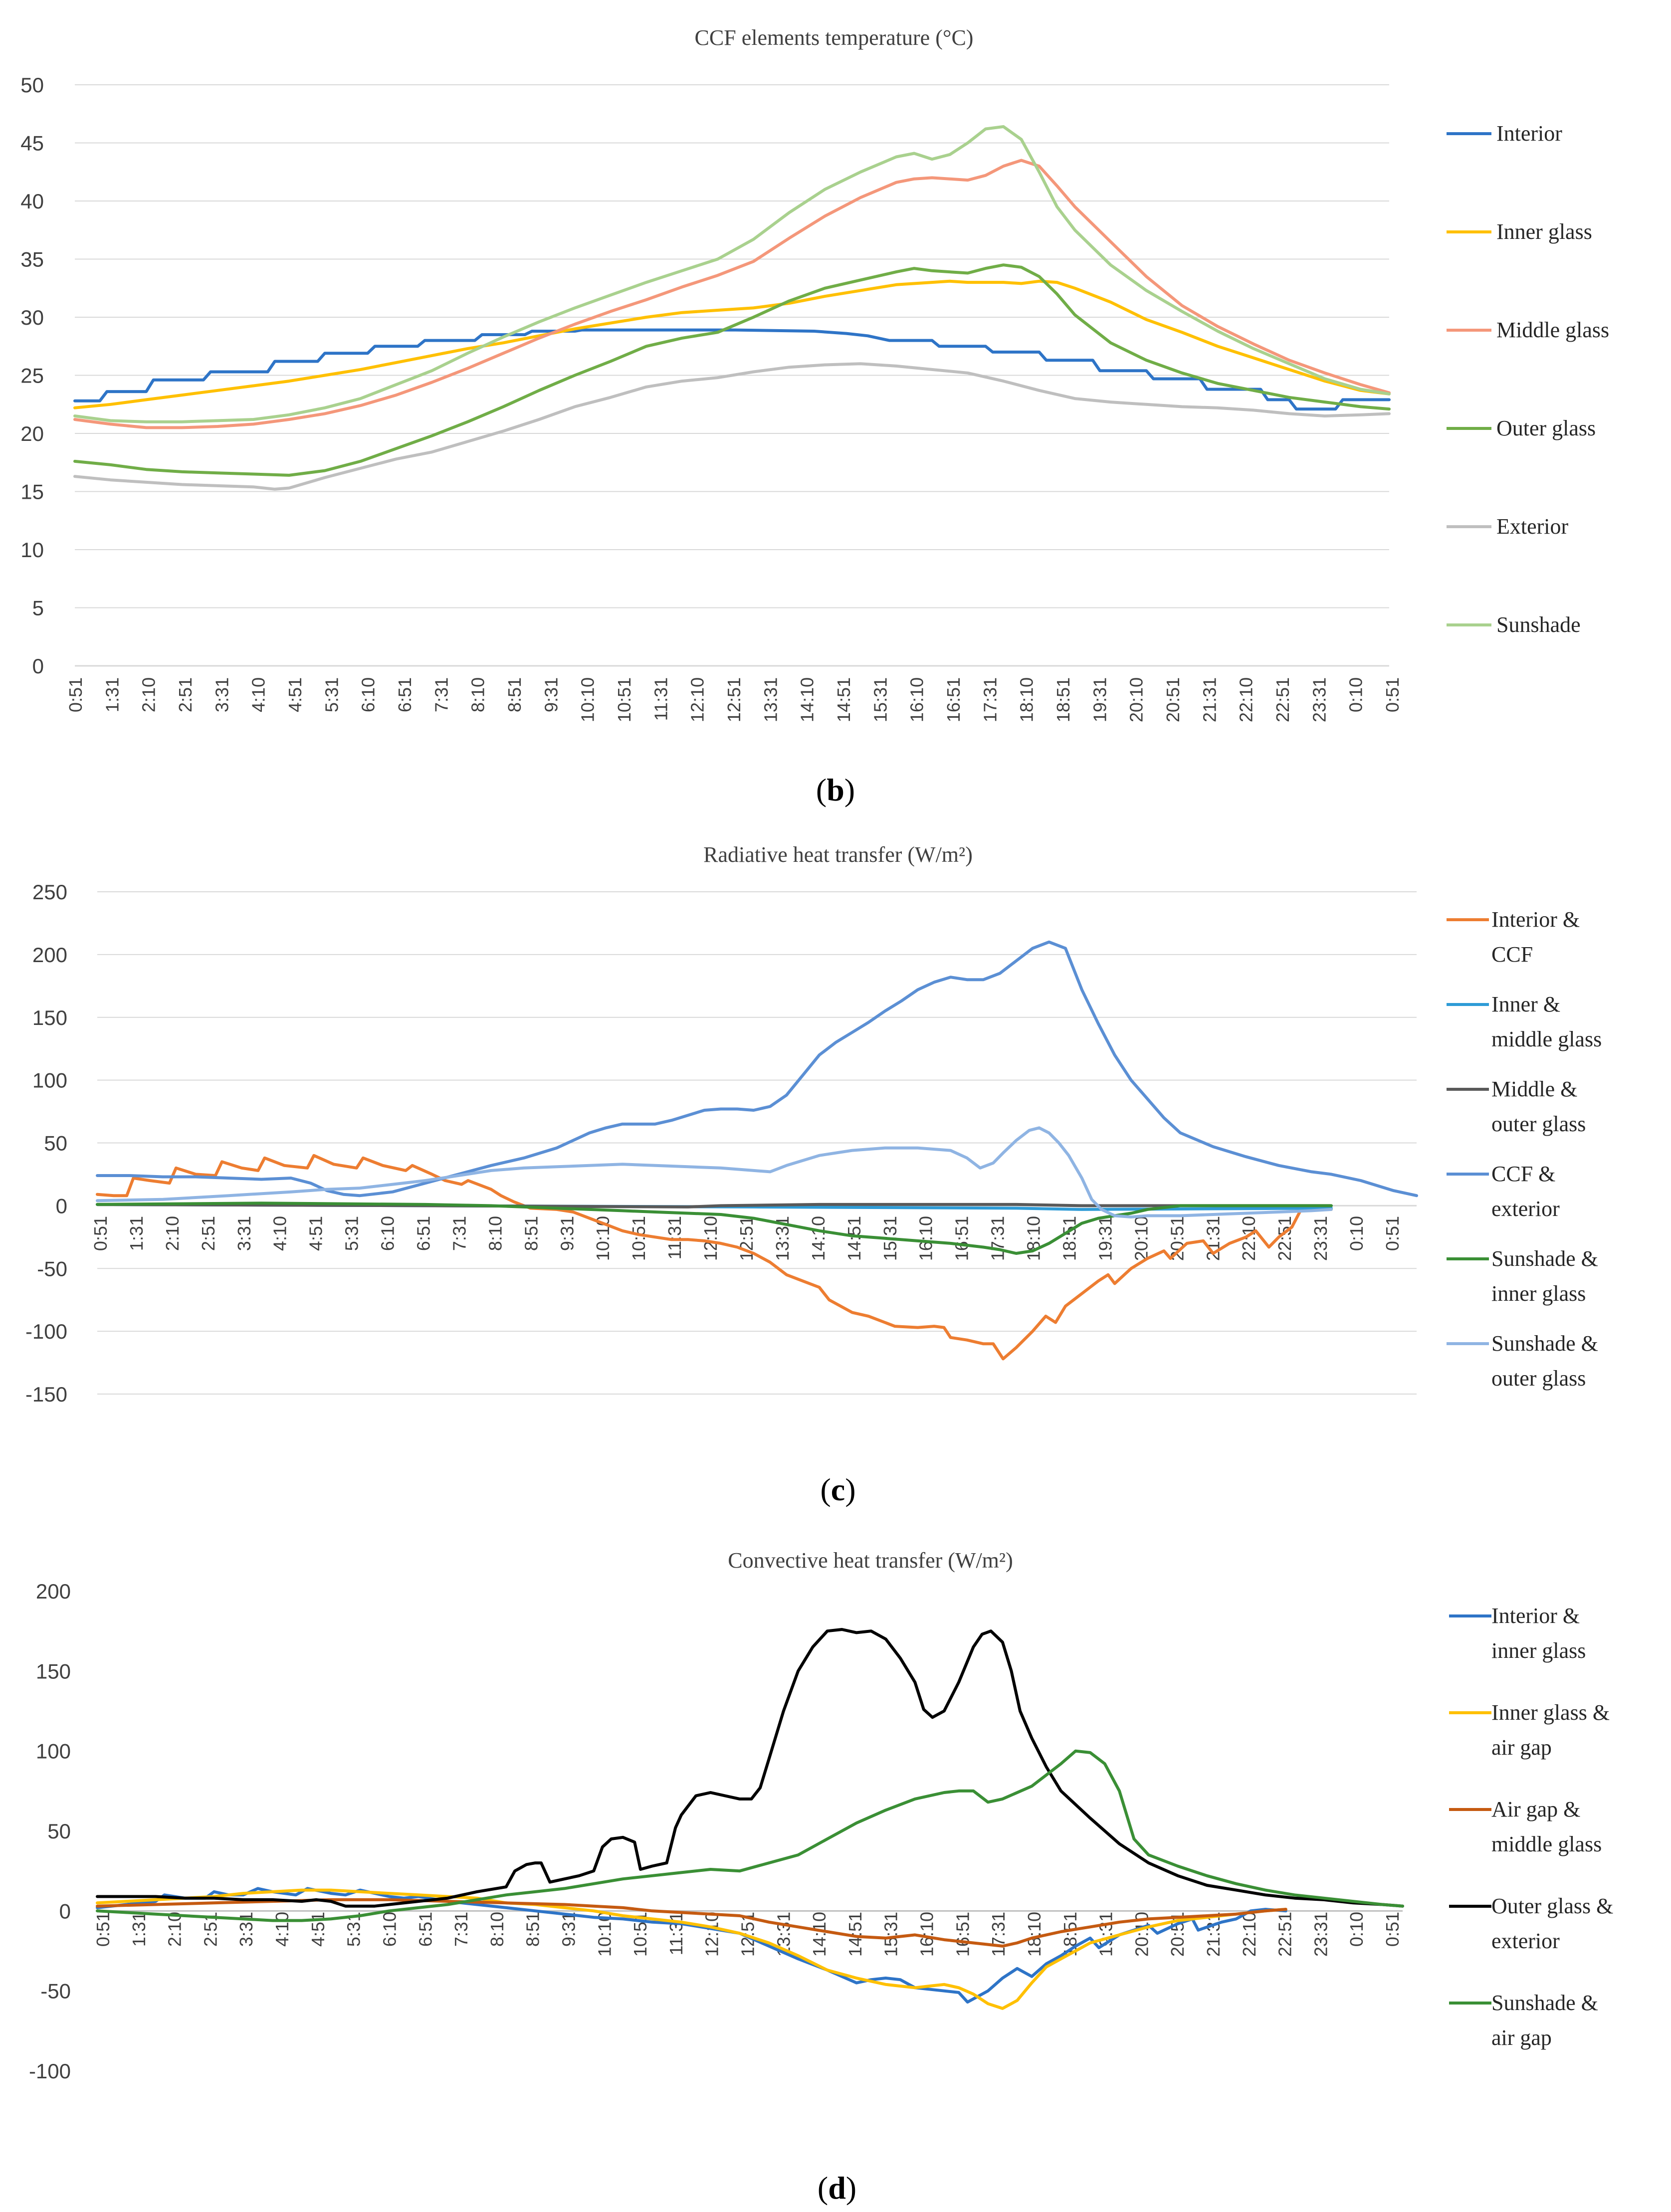  What do you see at coordinates (32, 201) in the screenshot?
I see `y-tick-40: 40` at bounding box center [32, 201].